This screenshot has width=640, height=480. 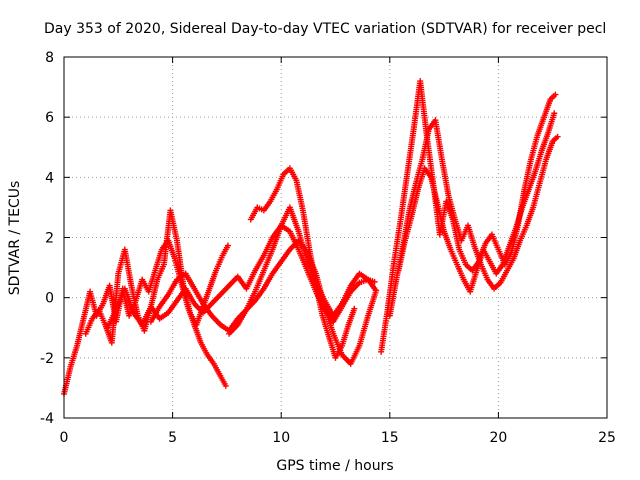 What do you see at coordinates (49, 299) in the screenshot?
I see `y-tick-label: 0` at bounding box center [49, 299].